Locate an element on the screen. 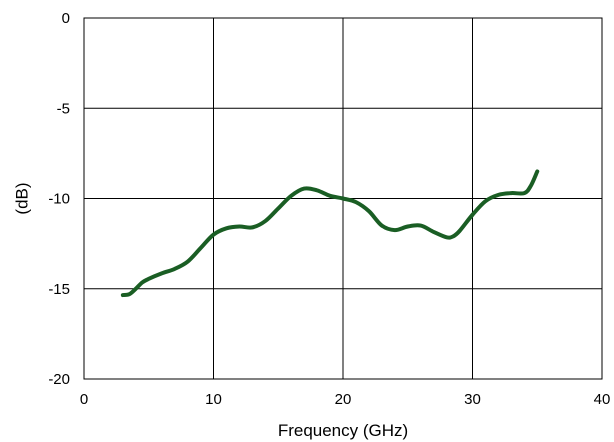  x-tick-label: 30 is located at coordinates (472, 399).